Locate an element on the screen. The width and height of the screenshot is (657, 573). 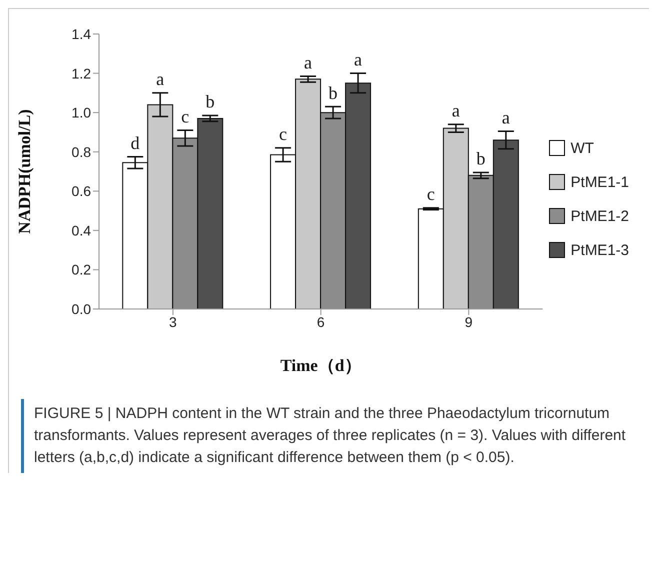
y-tick-label: 0.6 is located at coordinates (82, 191).